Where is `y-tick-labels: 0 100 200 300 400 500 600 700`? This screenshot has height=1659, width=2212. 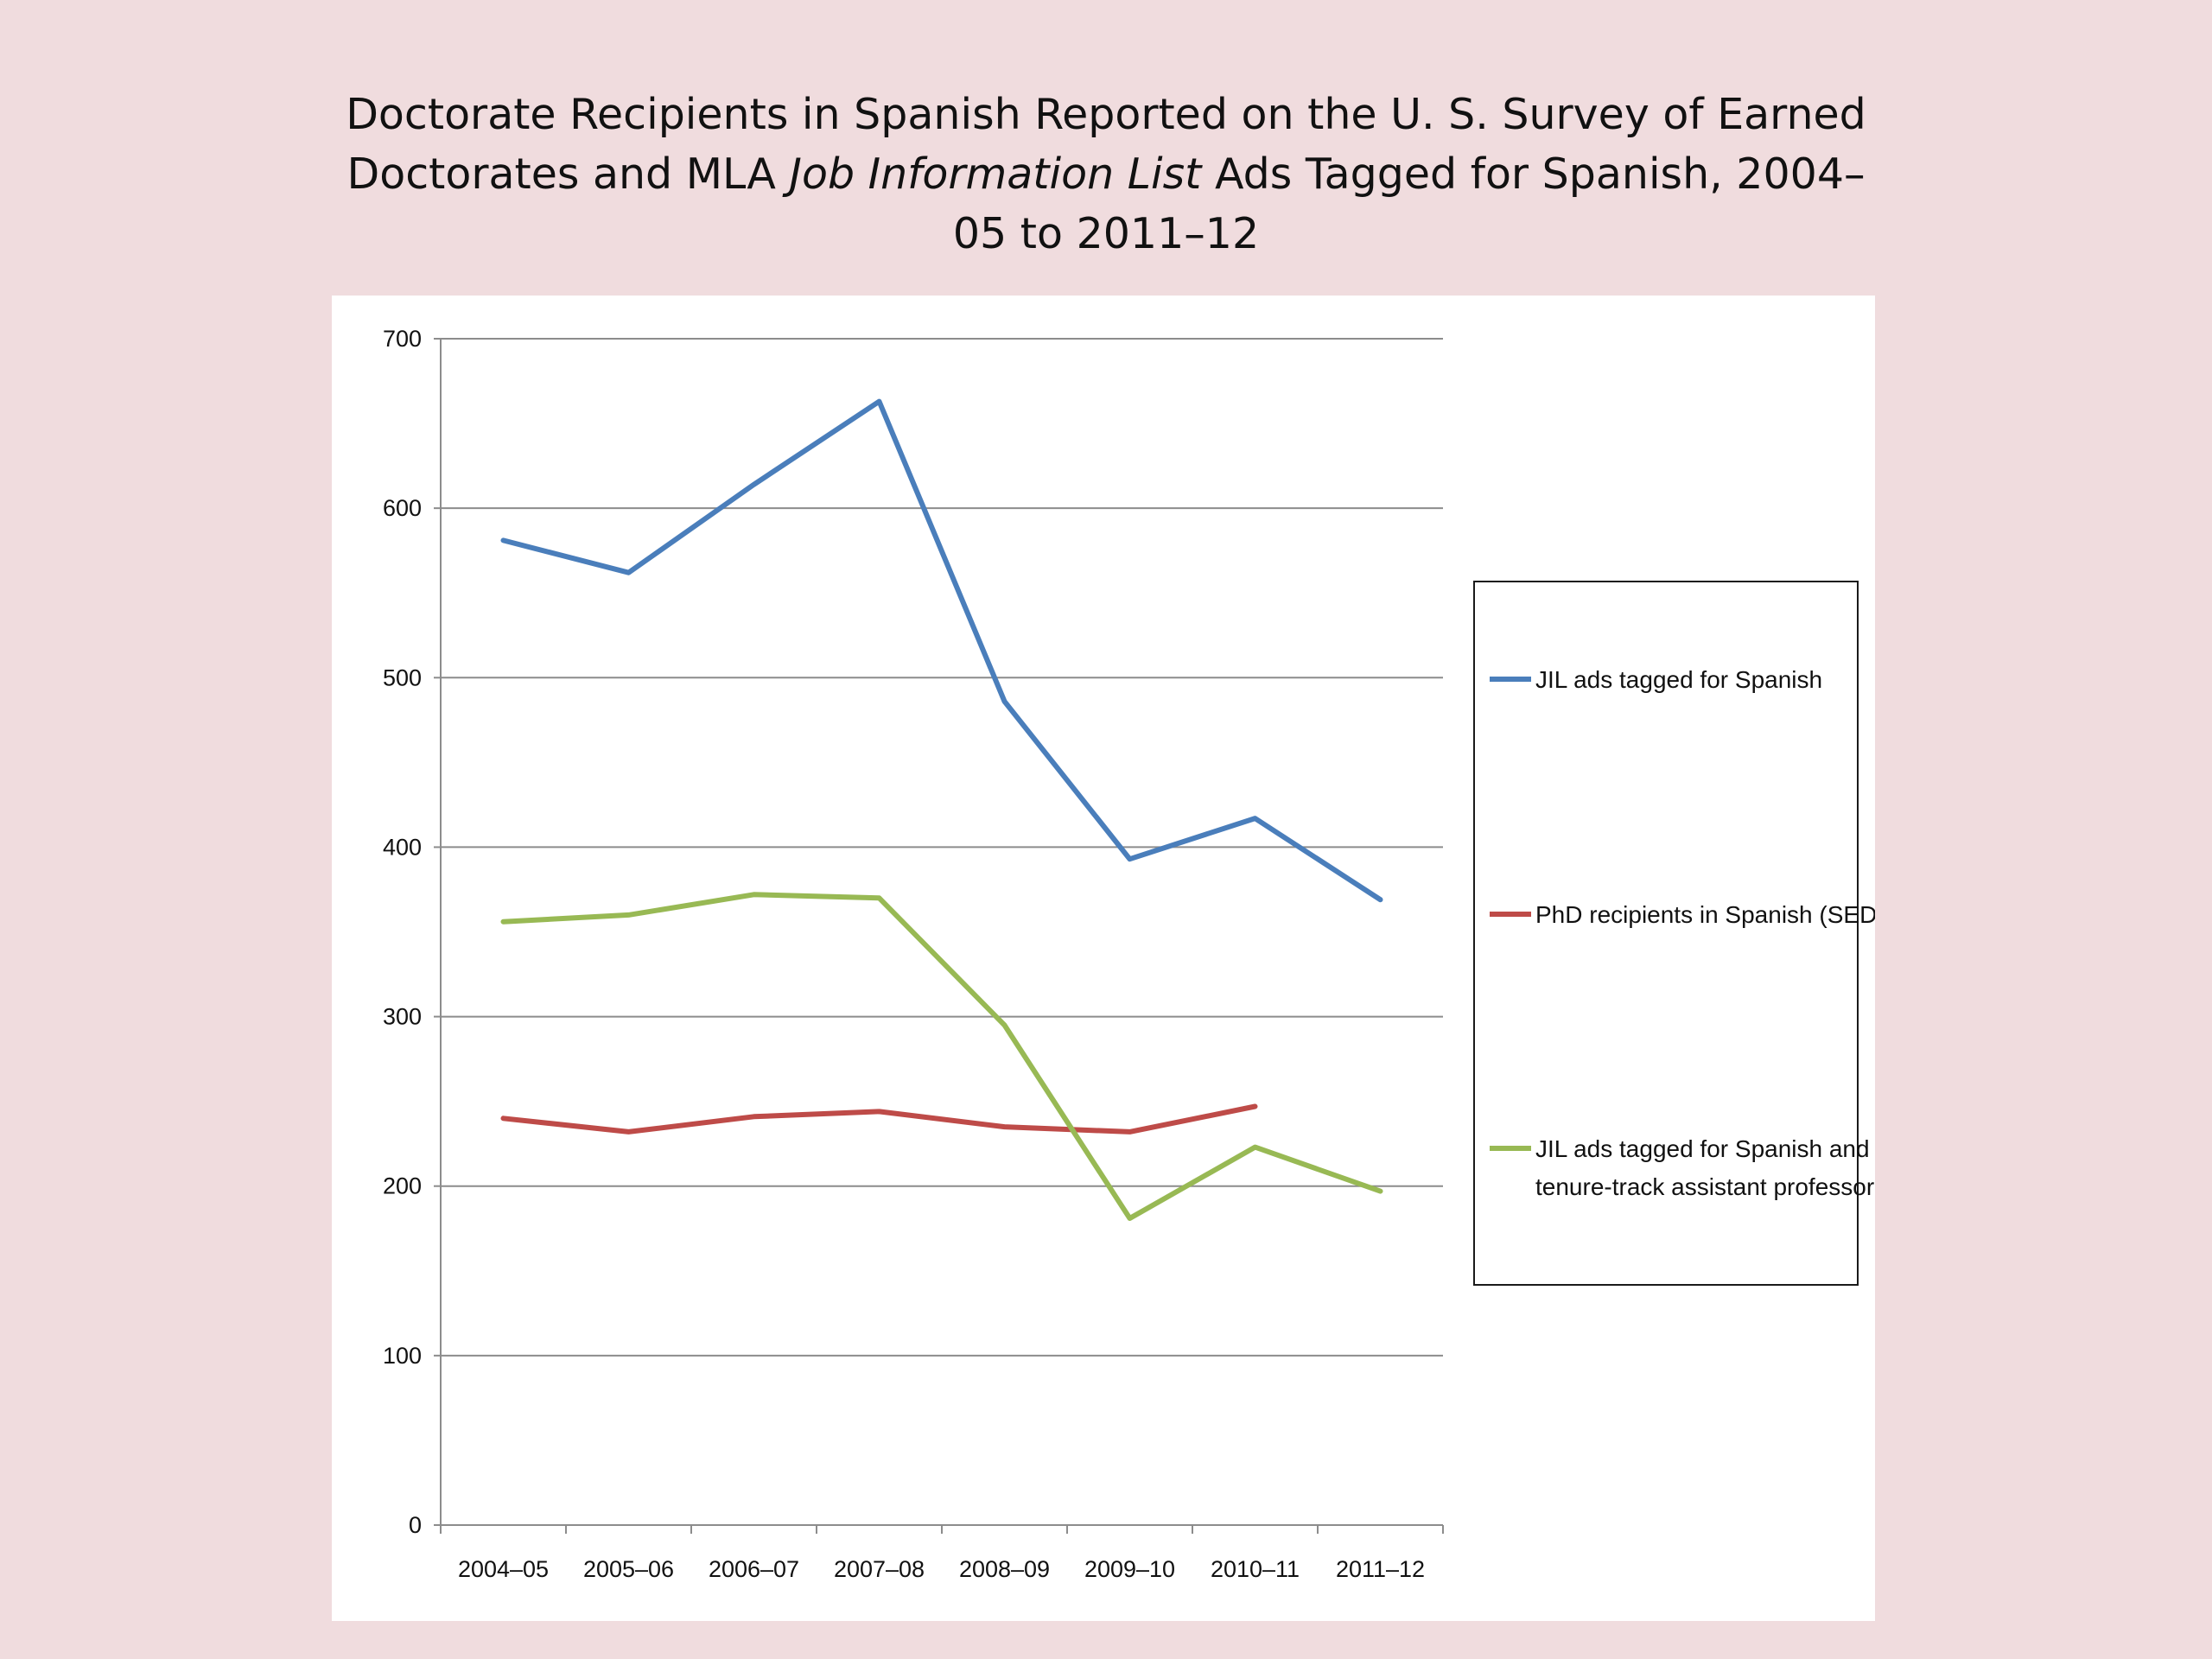
y-tick-labels: 0 100 200 300 400 500 600 700 is located at coordinates (402, 932).